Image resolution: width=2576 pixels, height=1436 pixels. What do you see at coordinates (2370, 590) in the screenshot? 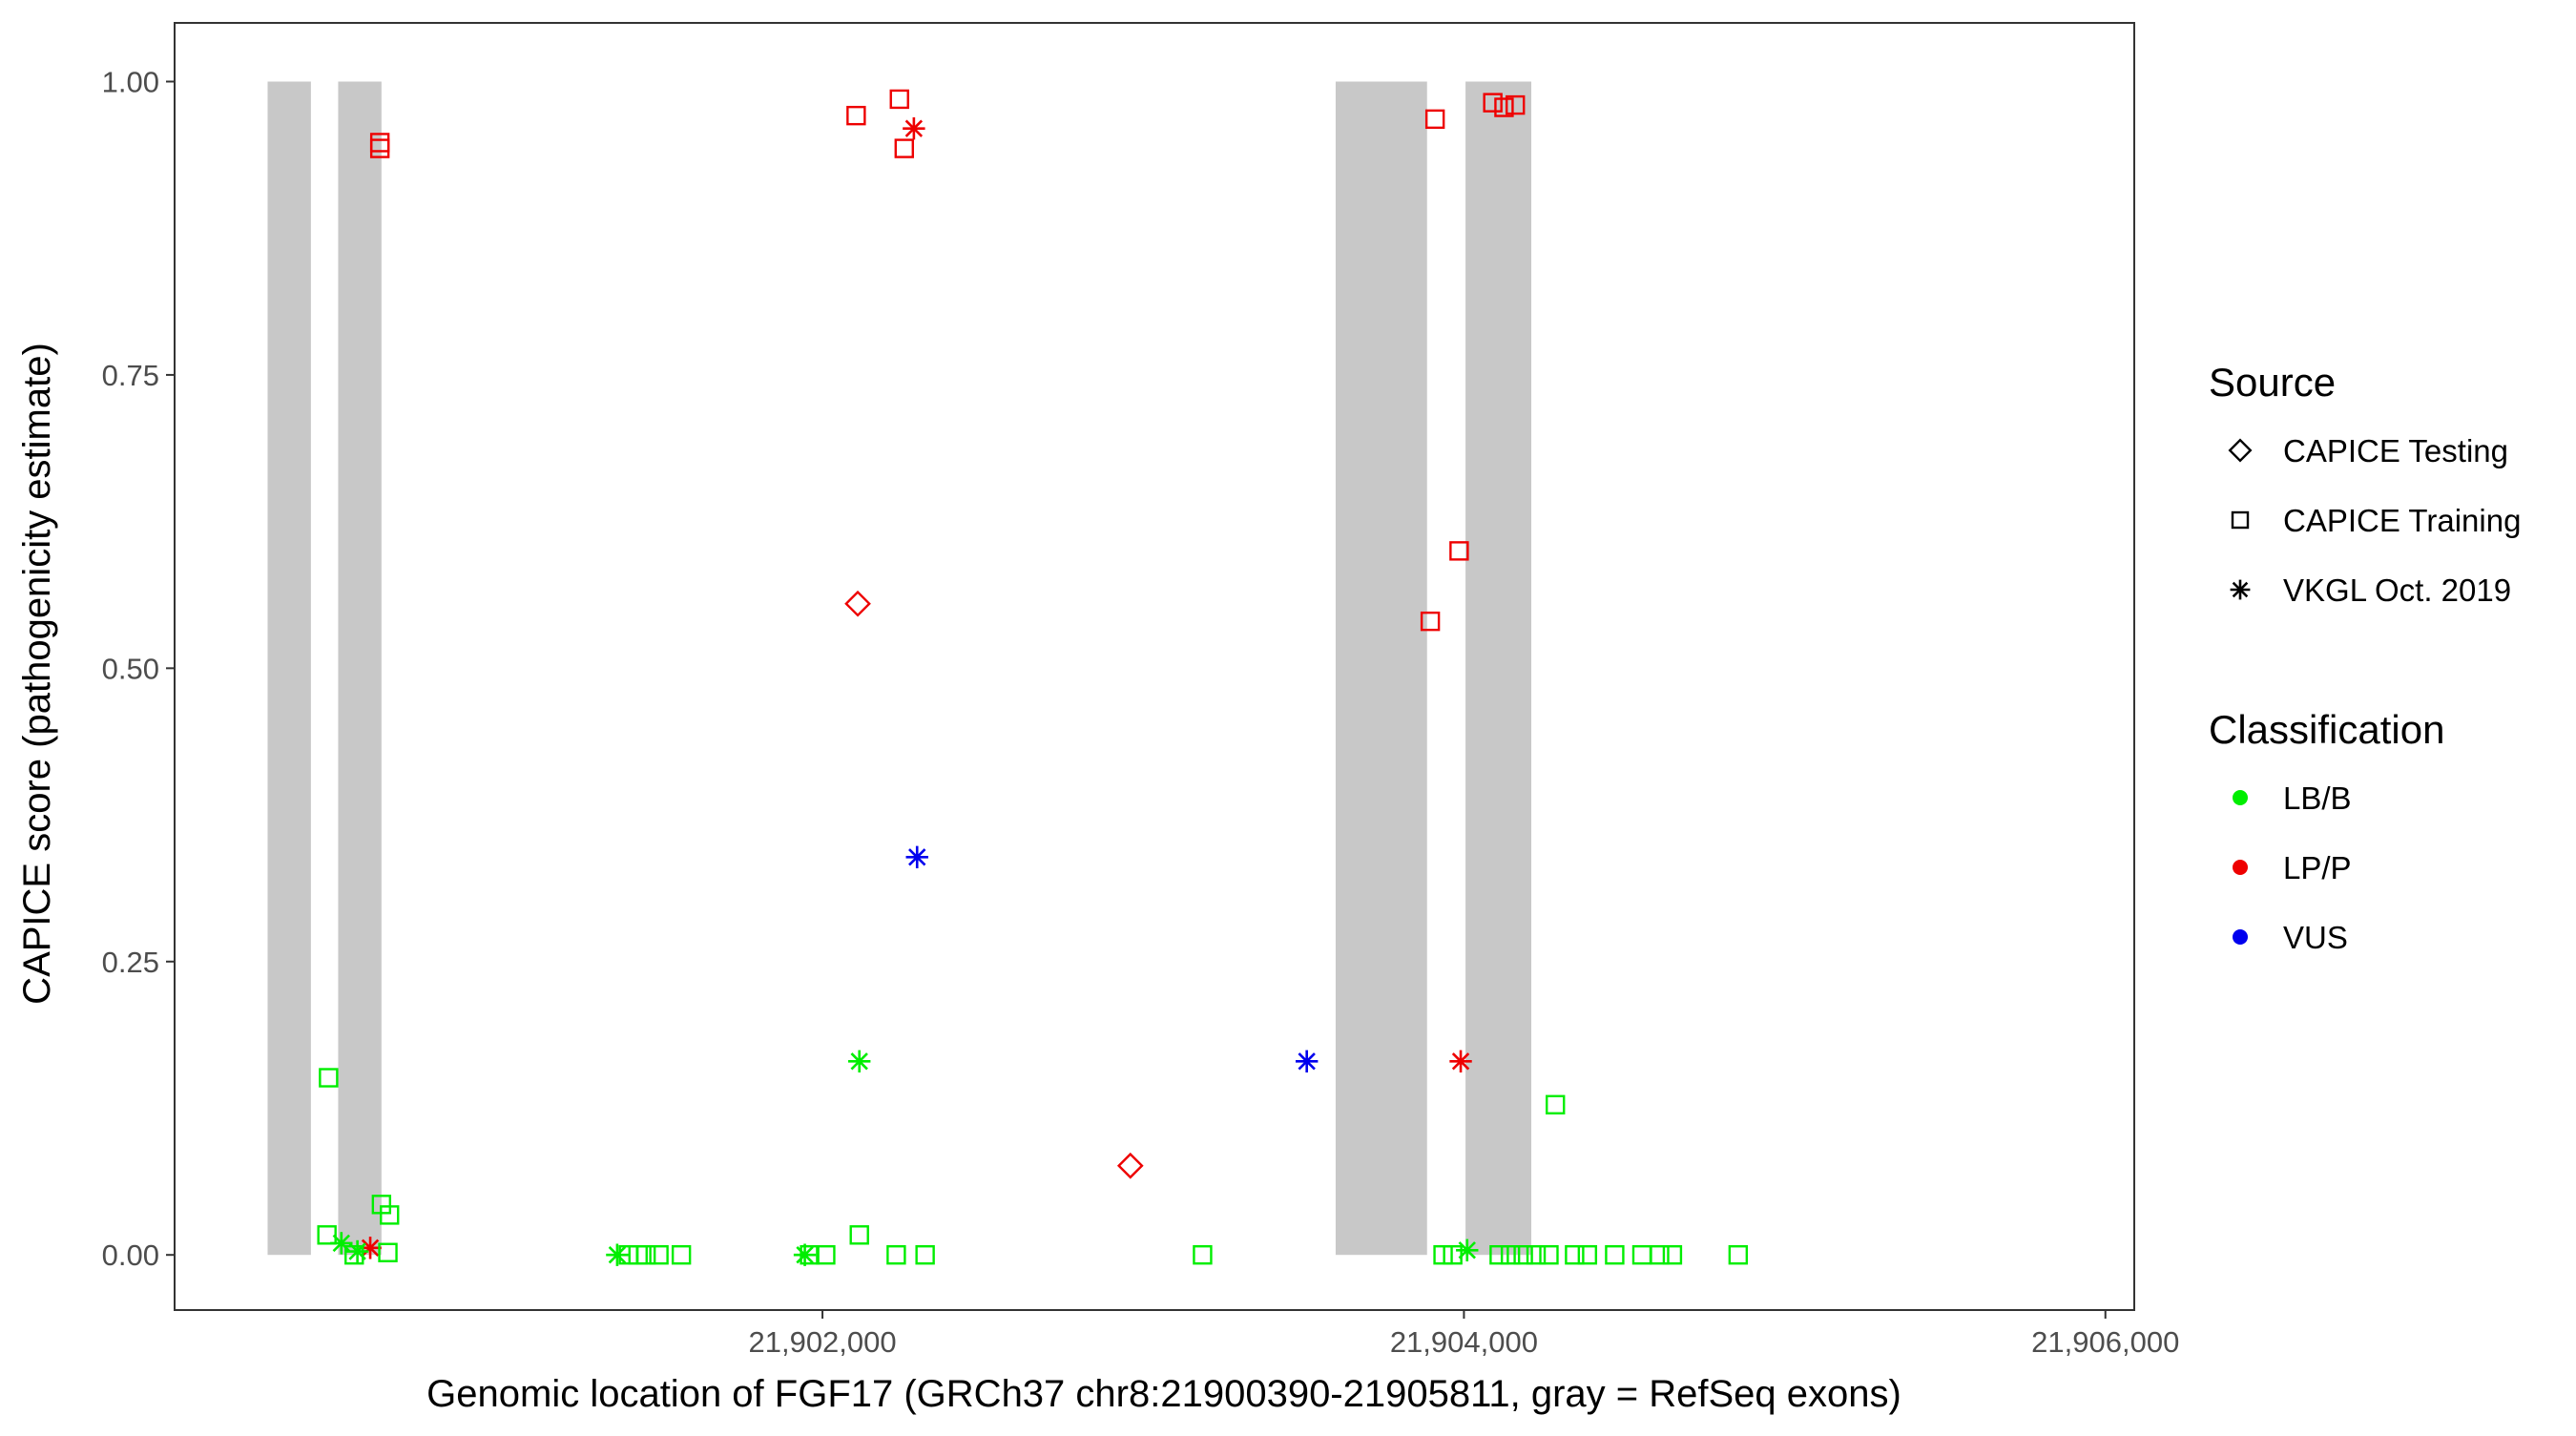
I see `legend-item-source: VKGL Oct. 2019` at bounding box center [2370, 590].